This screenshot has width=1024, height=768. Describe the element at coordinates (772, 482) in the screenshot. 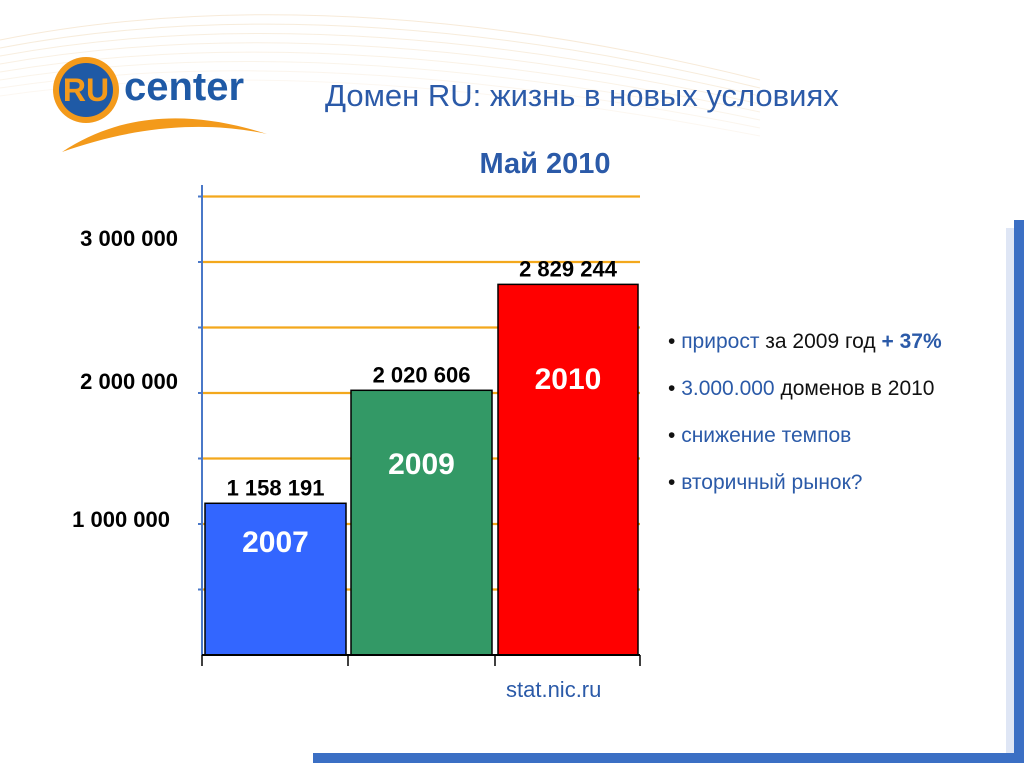

I see `bullet-text: вторичный рынок?` at that location.